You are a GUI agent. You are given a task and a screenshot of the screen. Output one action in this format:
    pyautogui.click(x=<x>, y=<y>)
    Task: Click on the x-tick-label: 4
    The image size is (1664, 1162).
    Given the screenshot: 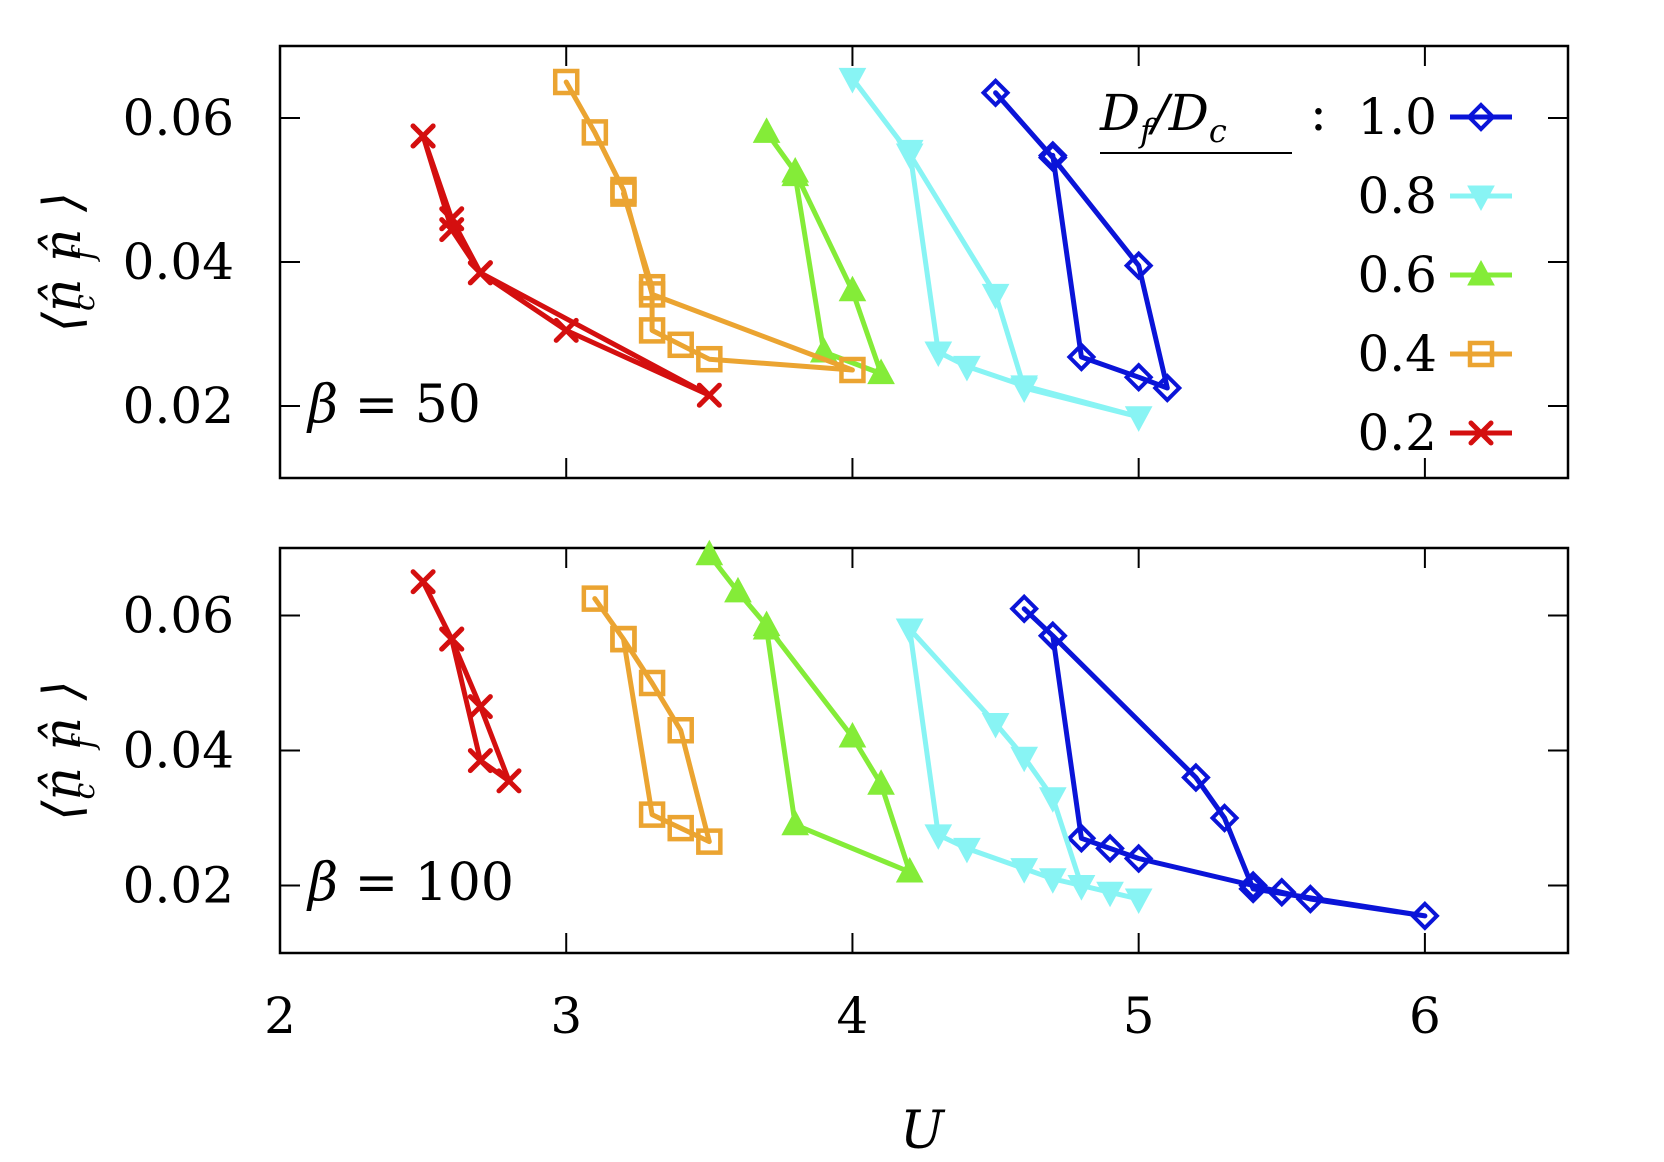 What is the action you would take?
    pyautogui.click(x=853, y=1016)
    